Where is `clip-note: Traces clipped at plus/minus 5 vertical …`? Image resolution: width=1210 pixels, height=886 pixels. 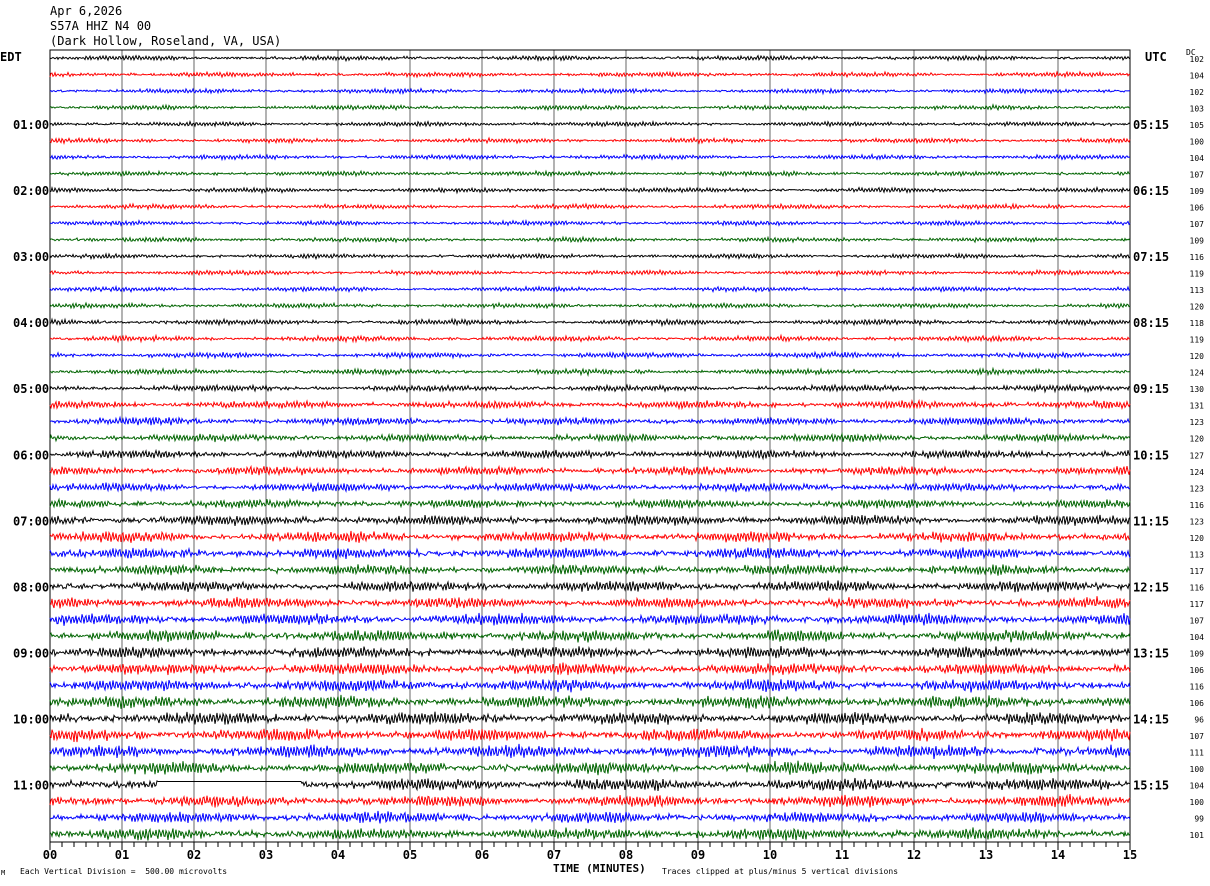 clip-note: Traces clipped at plus/minus 5 vertical … is located at coordinates (780, 871).